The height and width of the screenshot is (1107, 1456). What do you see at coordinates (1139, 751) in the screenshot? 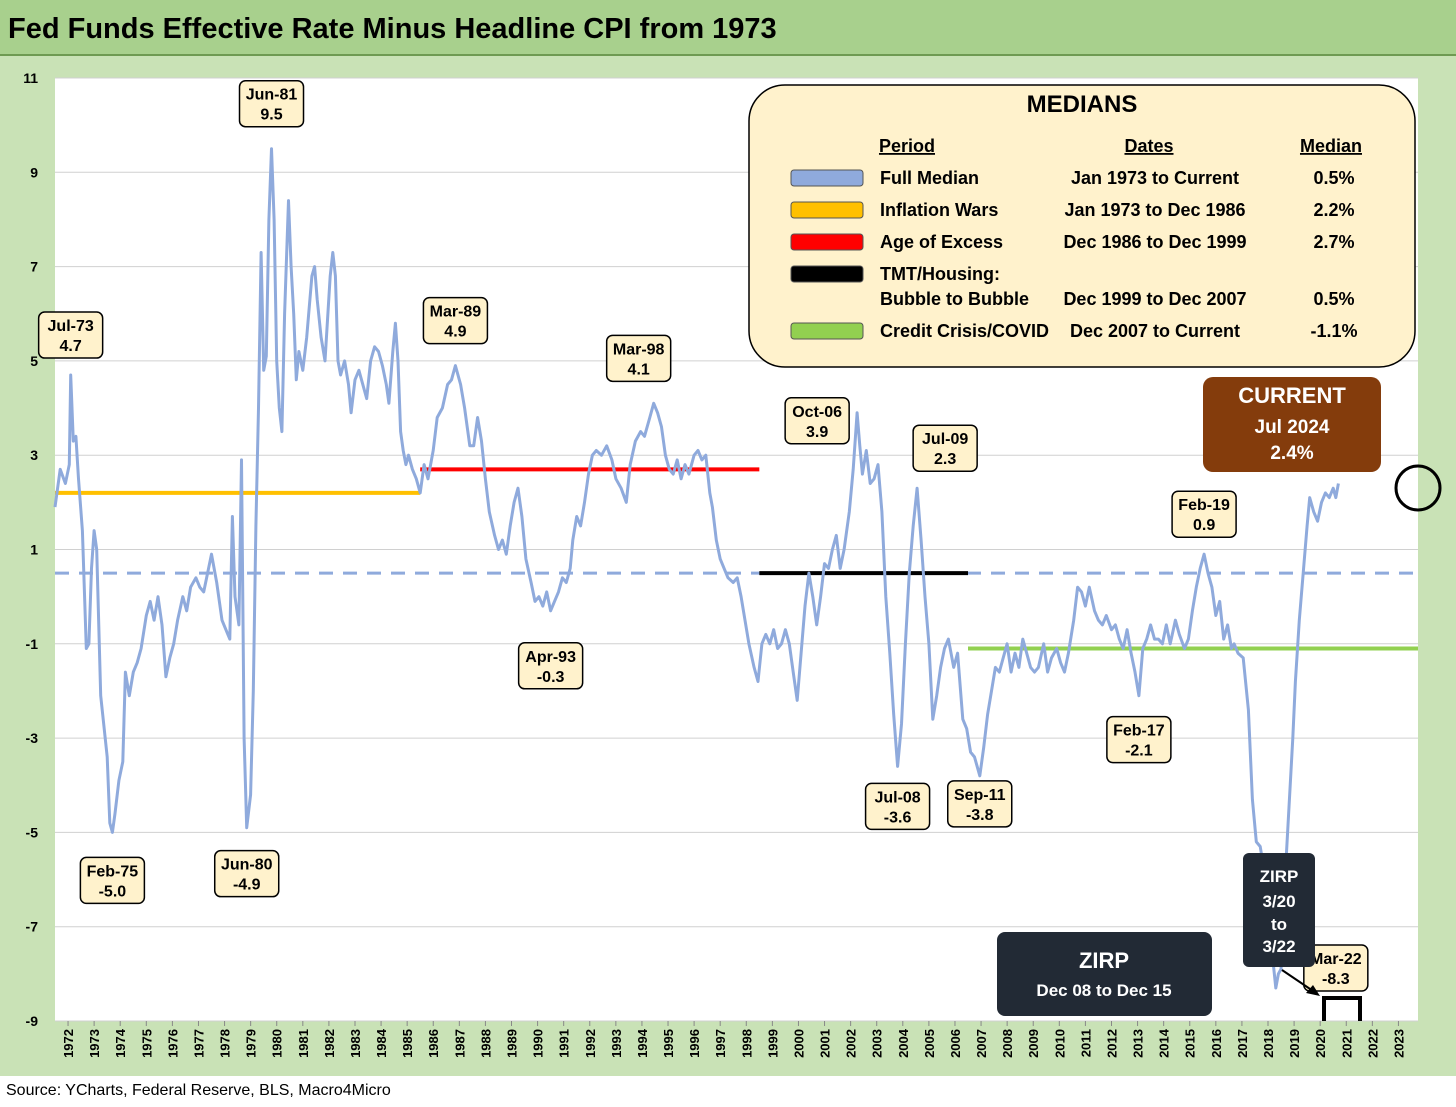
I see `annotation-value: -2.1` at bounding box center [1139, 751].